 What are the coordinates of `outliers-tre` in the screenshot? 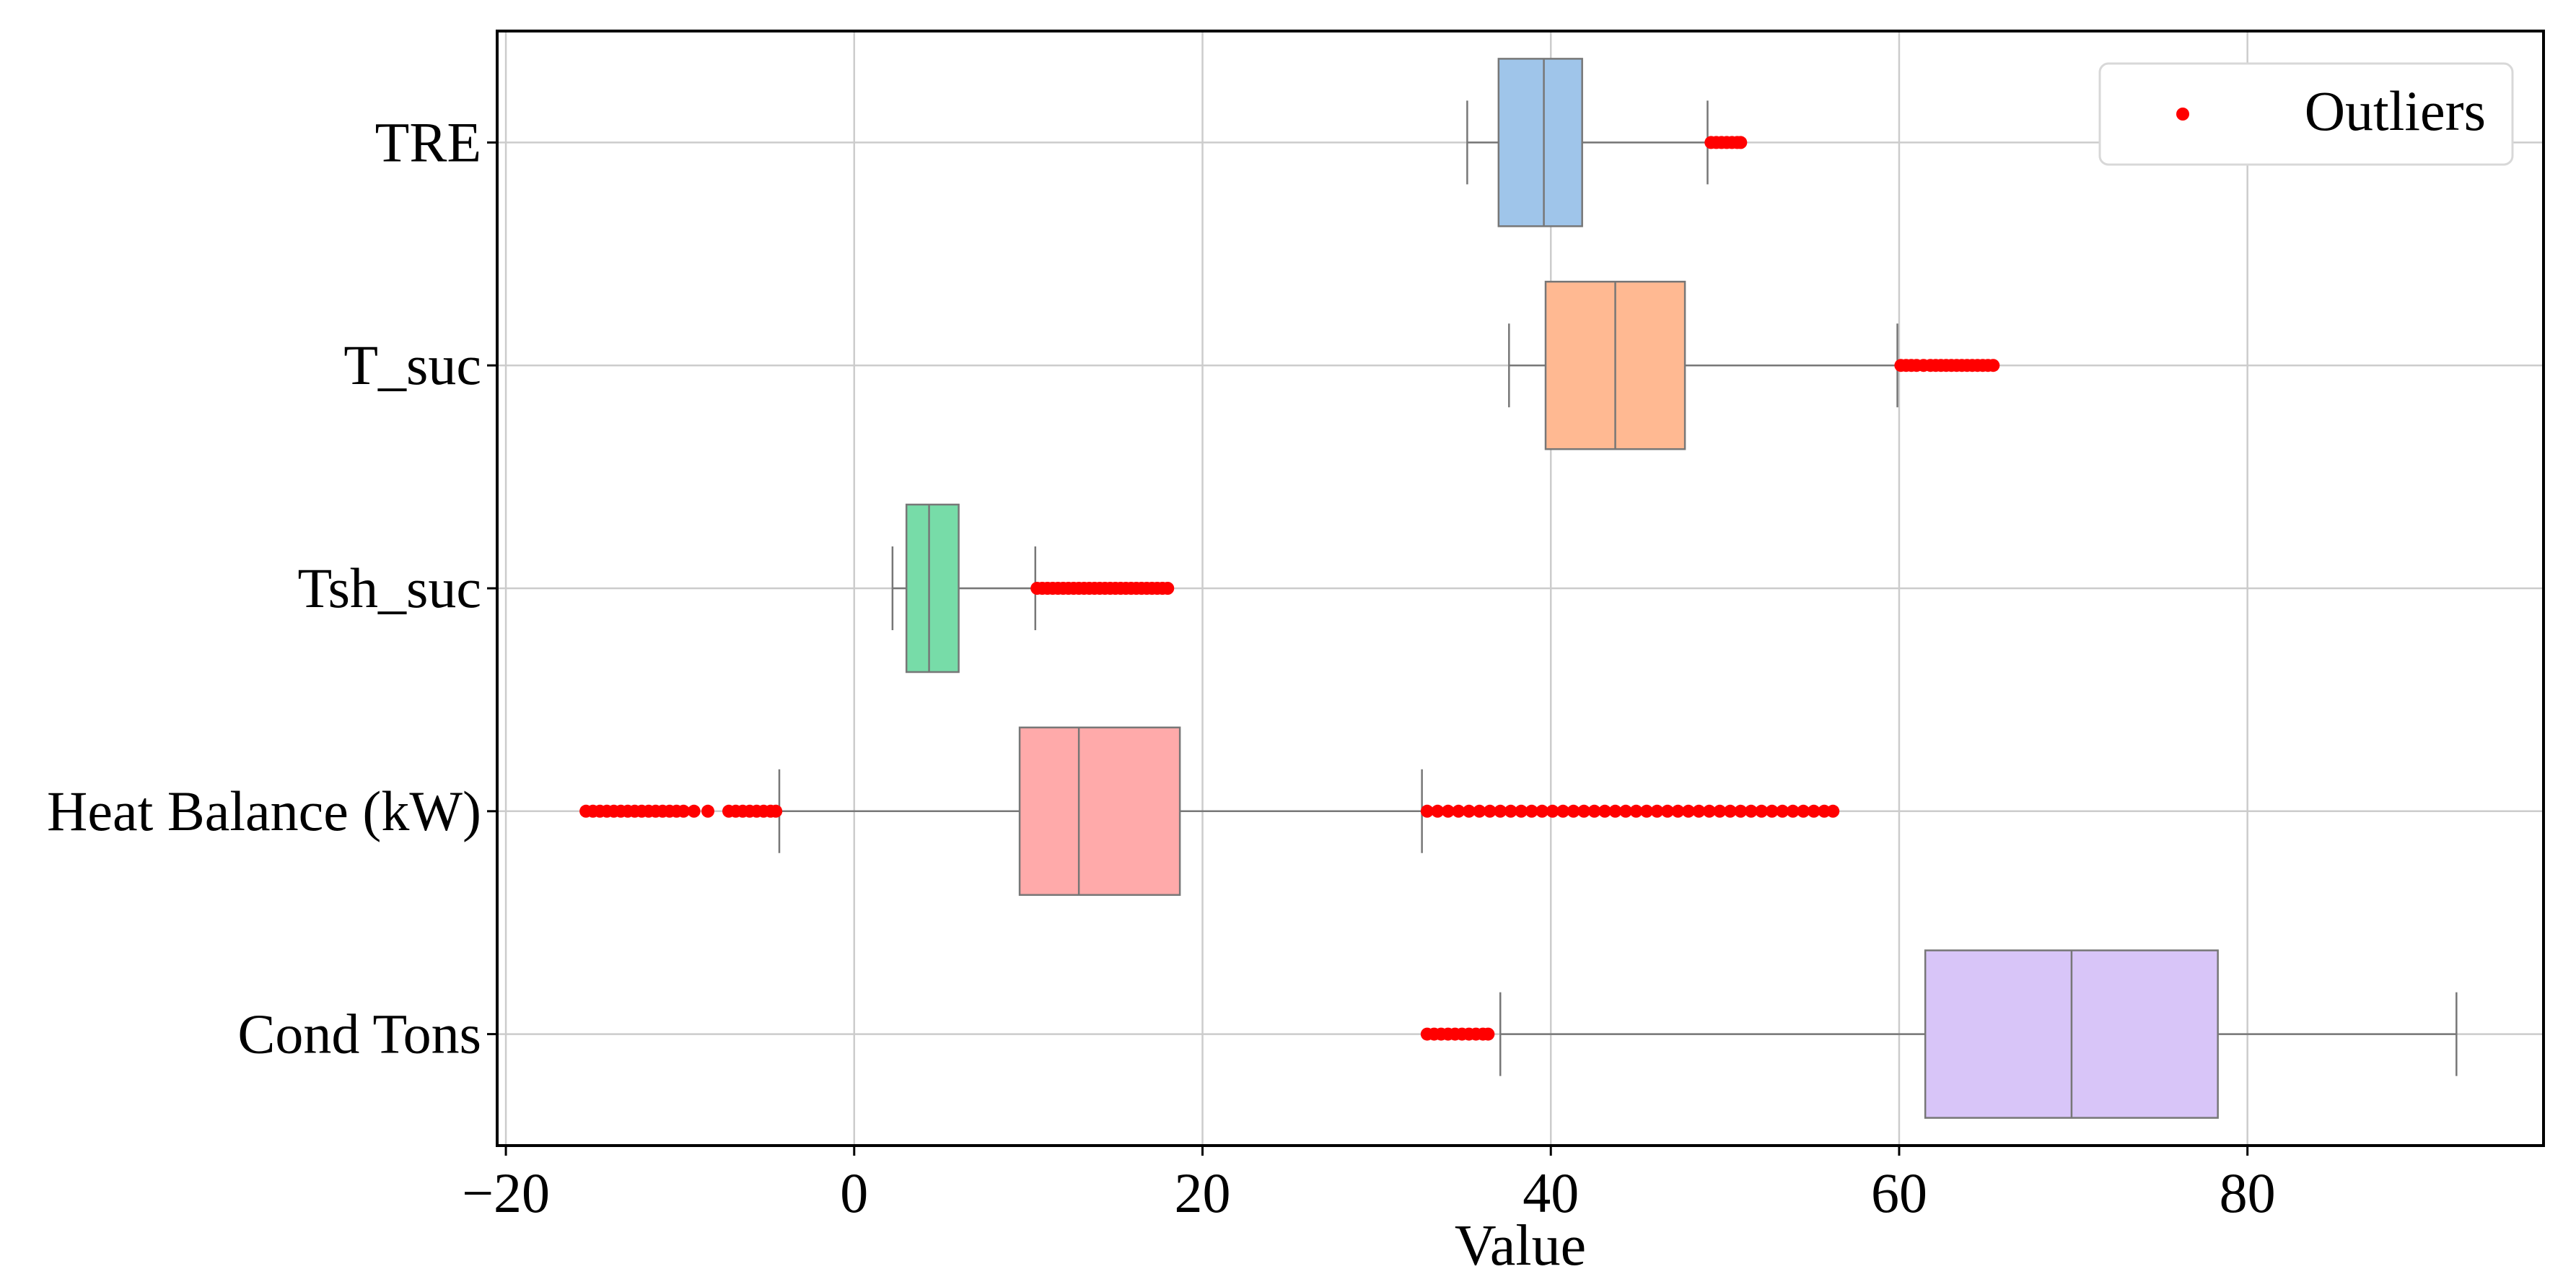 It's located at (1726, 142).